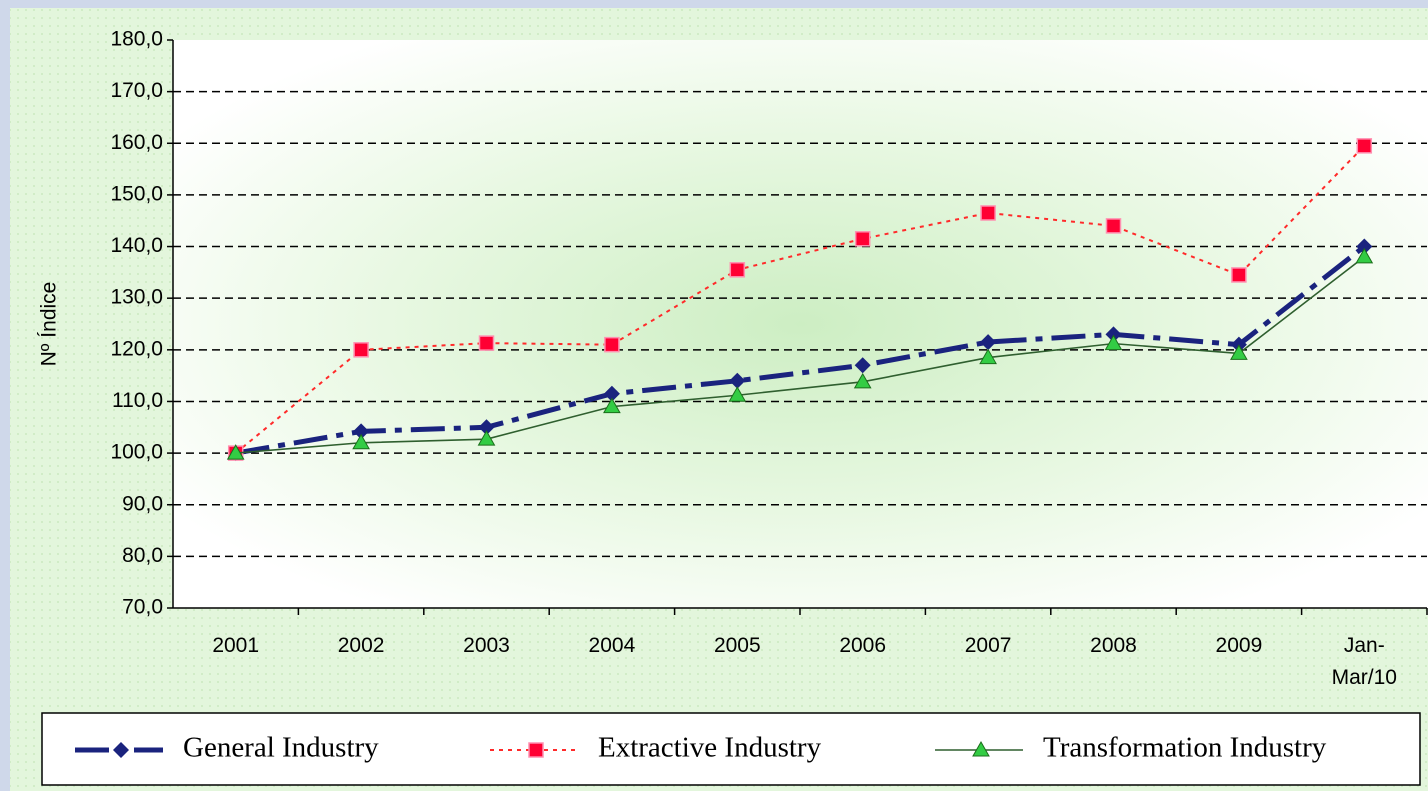  What do you see at coordinates (137, 400) in the screenshot?
I see `y-tick-label: 110,0` at bounding box center [137, 400].